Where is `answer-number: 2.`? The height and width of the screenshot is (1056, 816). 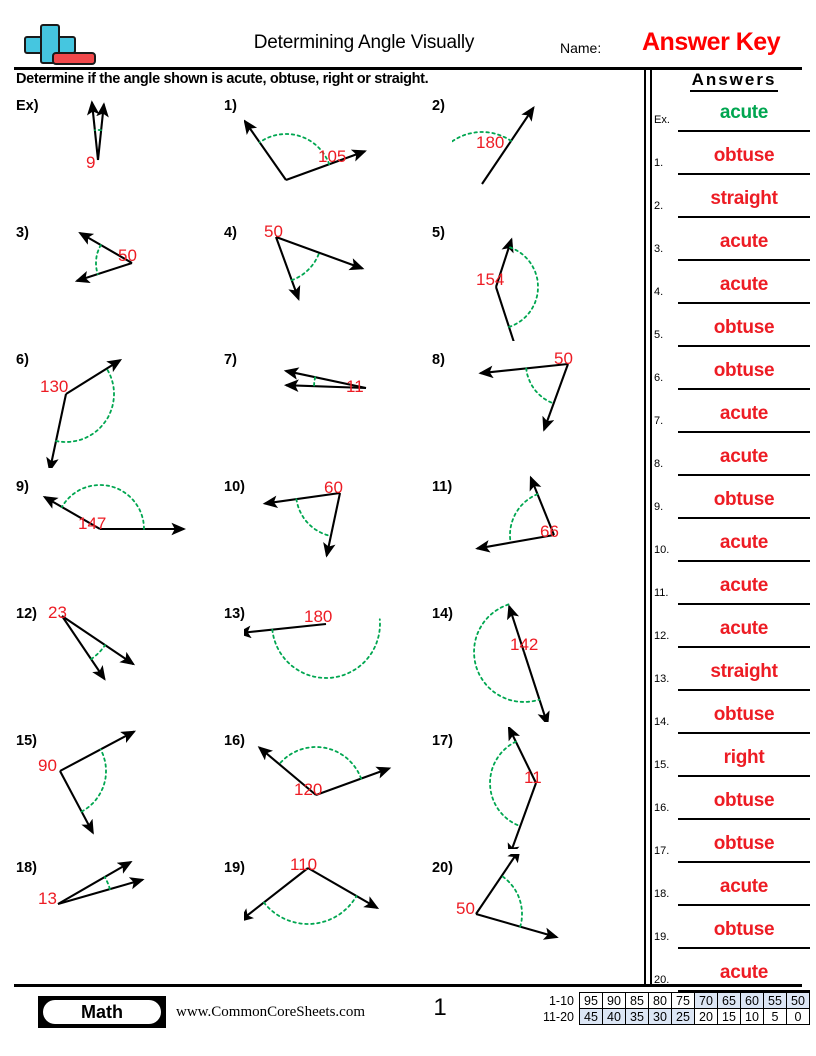 answer-number: 2. is located at coordinates (659, 206).